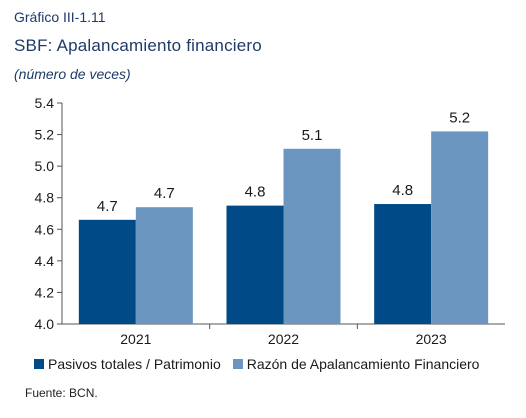  I want to click on y-tick-label: 4.4, so click(45, 261).